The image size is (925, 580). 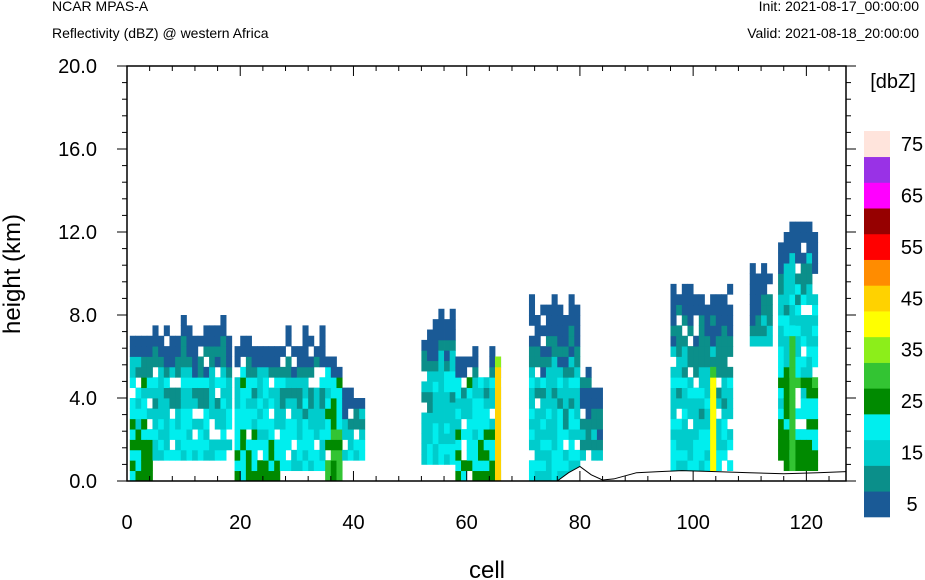 What do you see at coordinates (353, 523) in the screenshot?
I see `x-tick-label: 40` at bounding box center [353, 523].